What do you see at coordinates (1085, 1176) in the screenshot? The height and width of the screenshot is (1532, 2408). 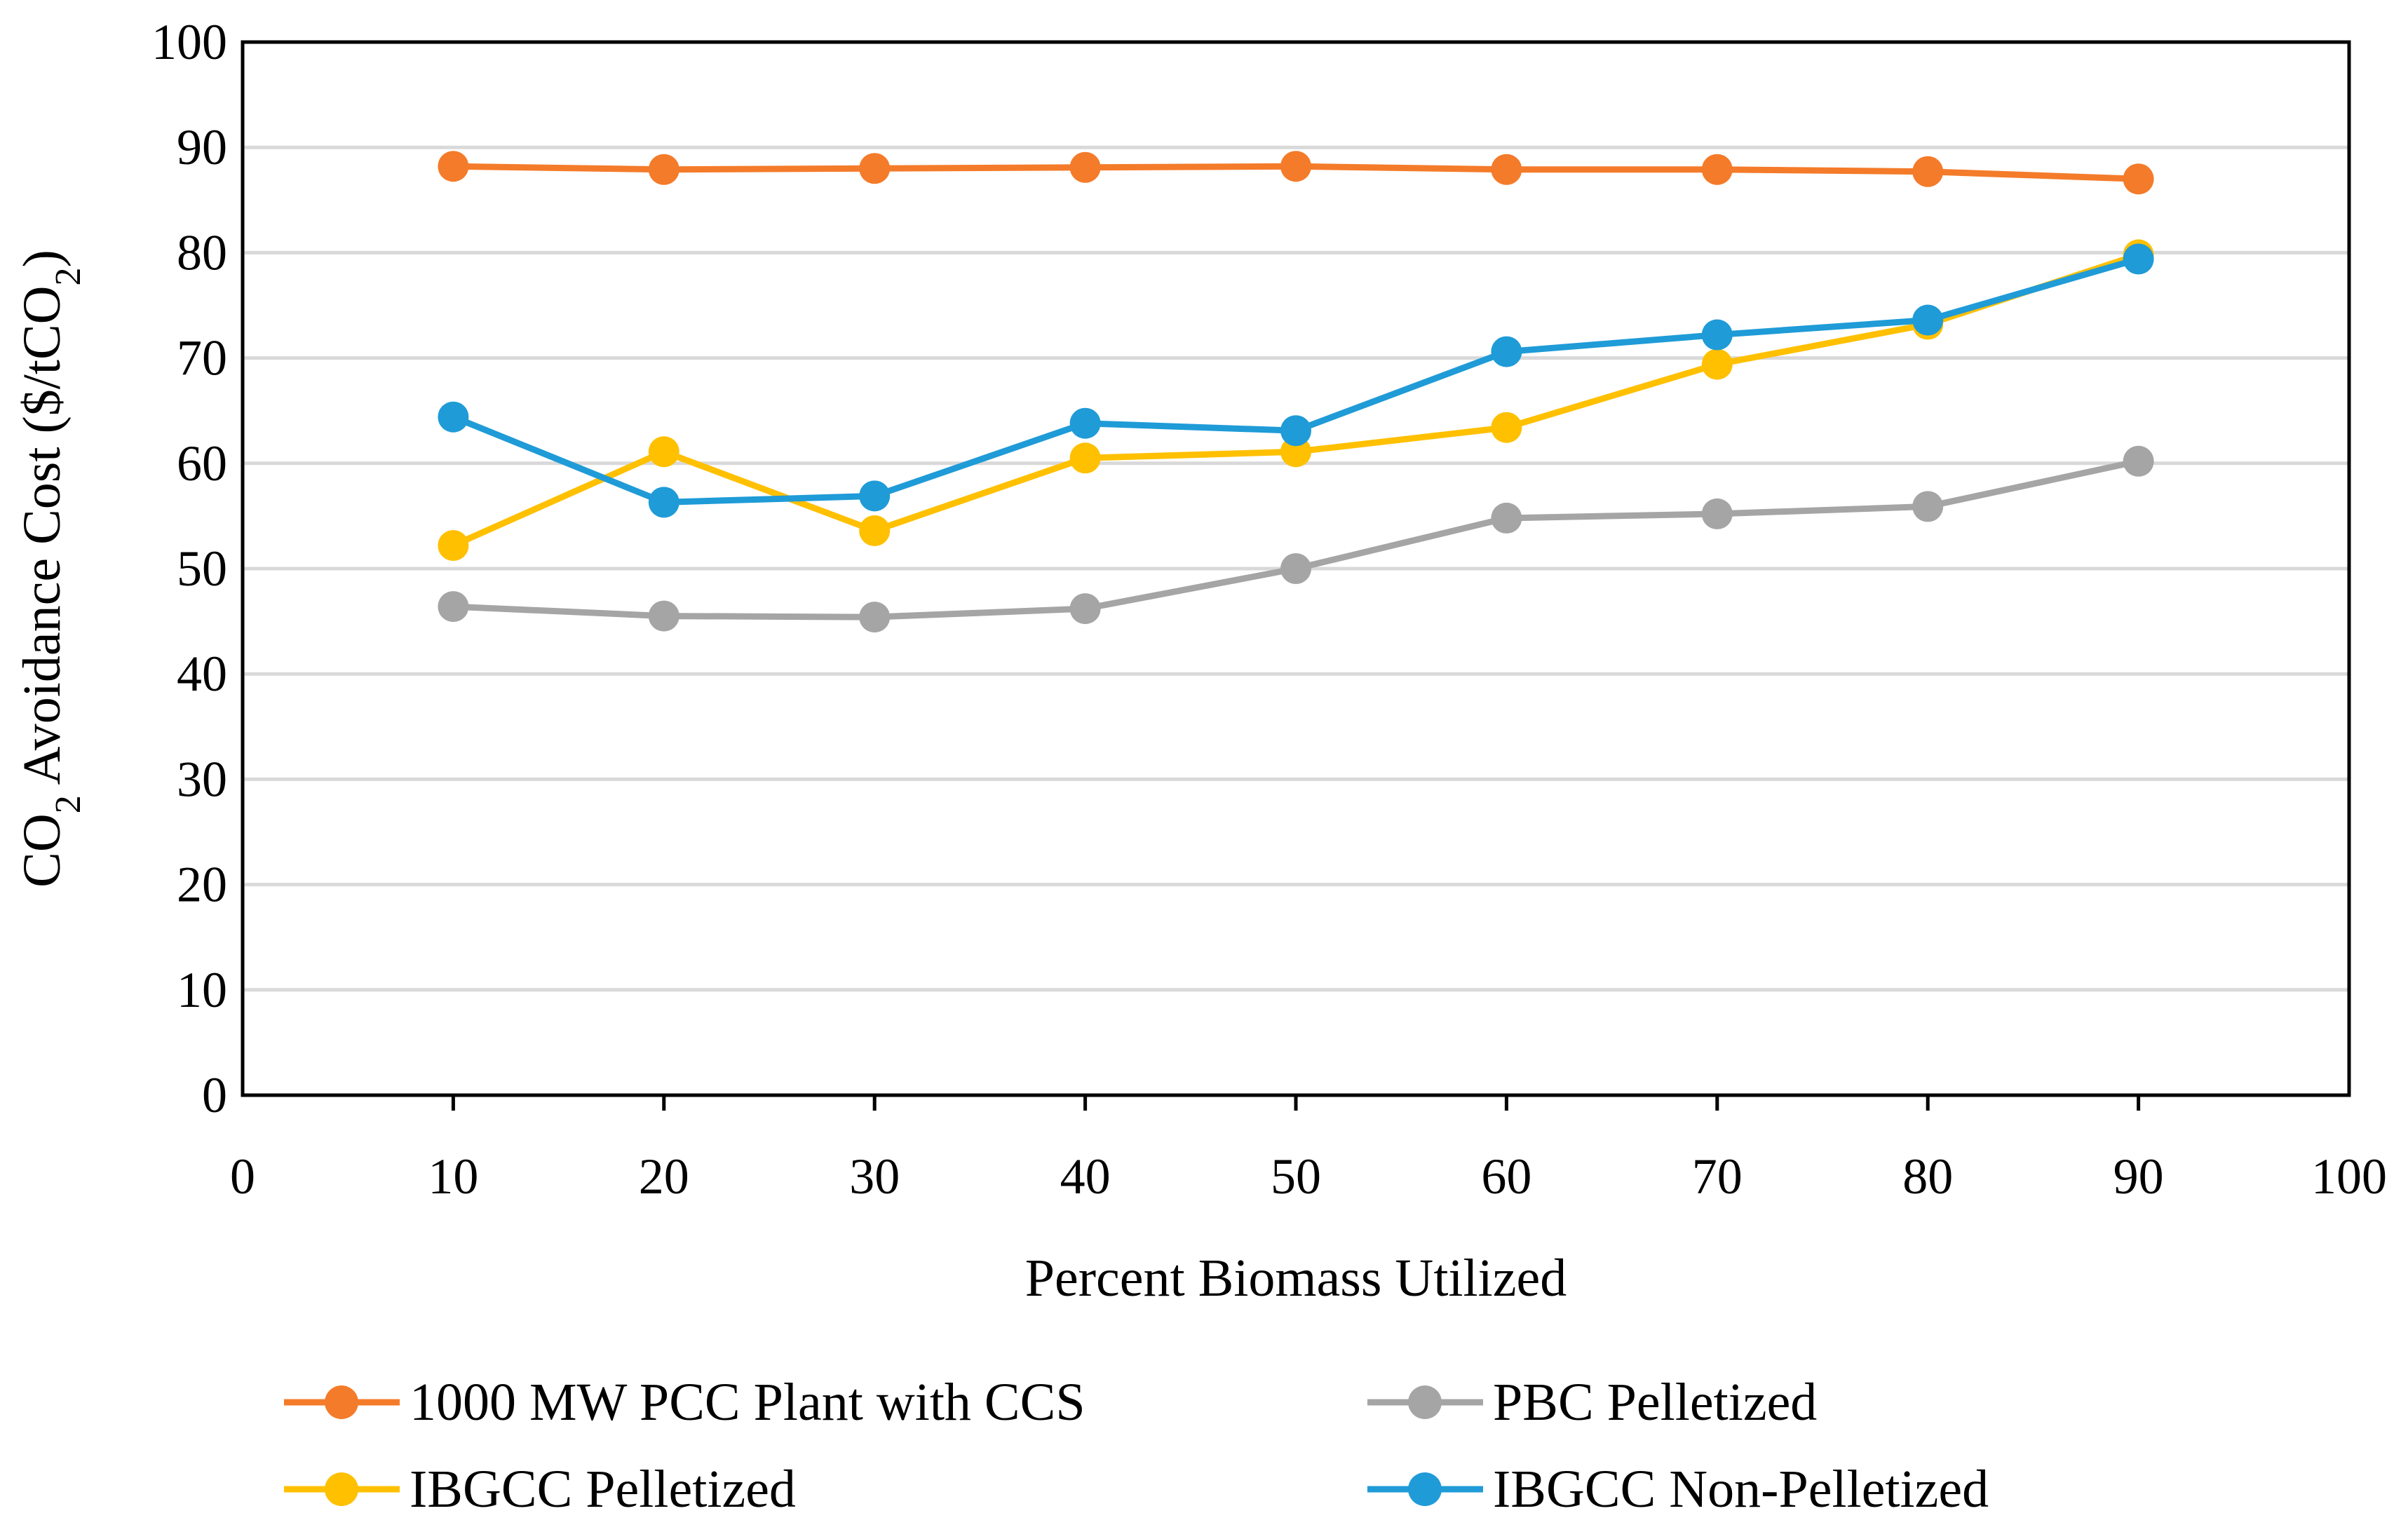 I see `x-tick-label: 40` at bounding box center [1085, 1176].